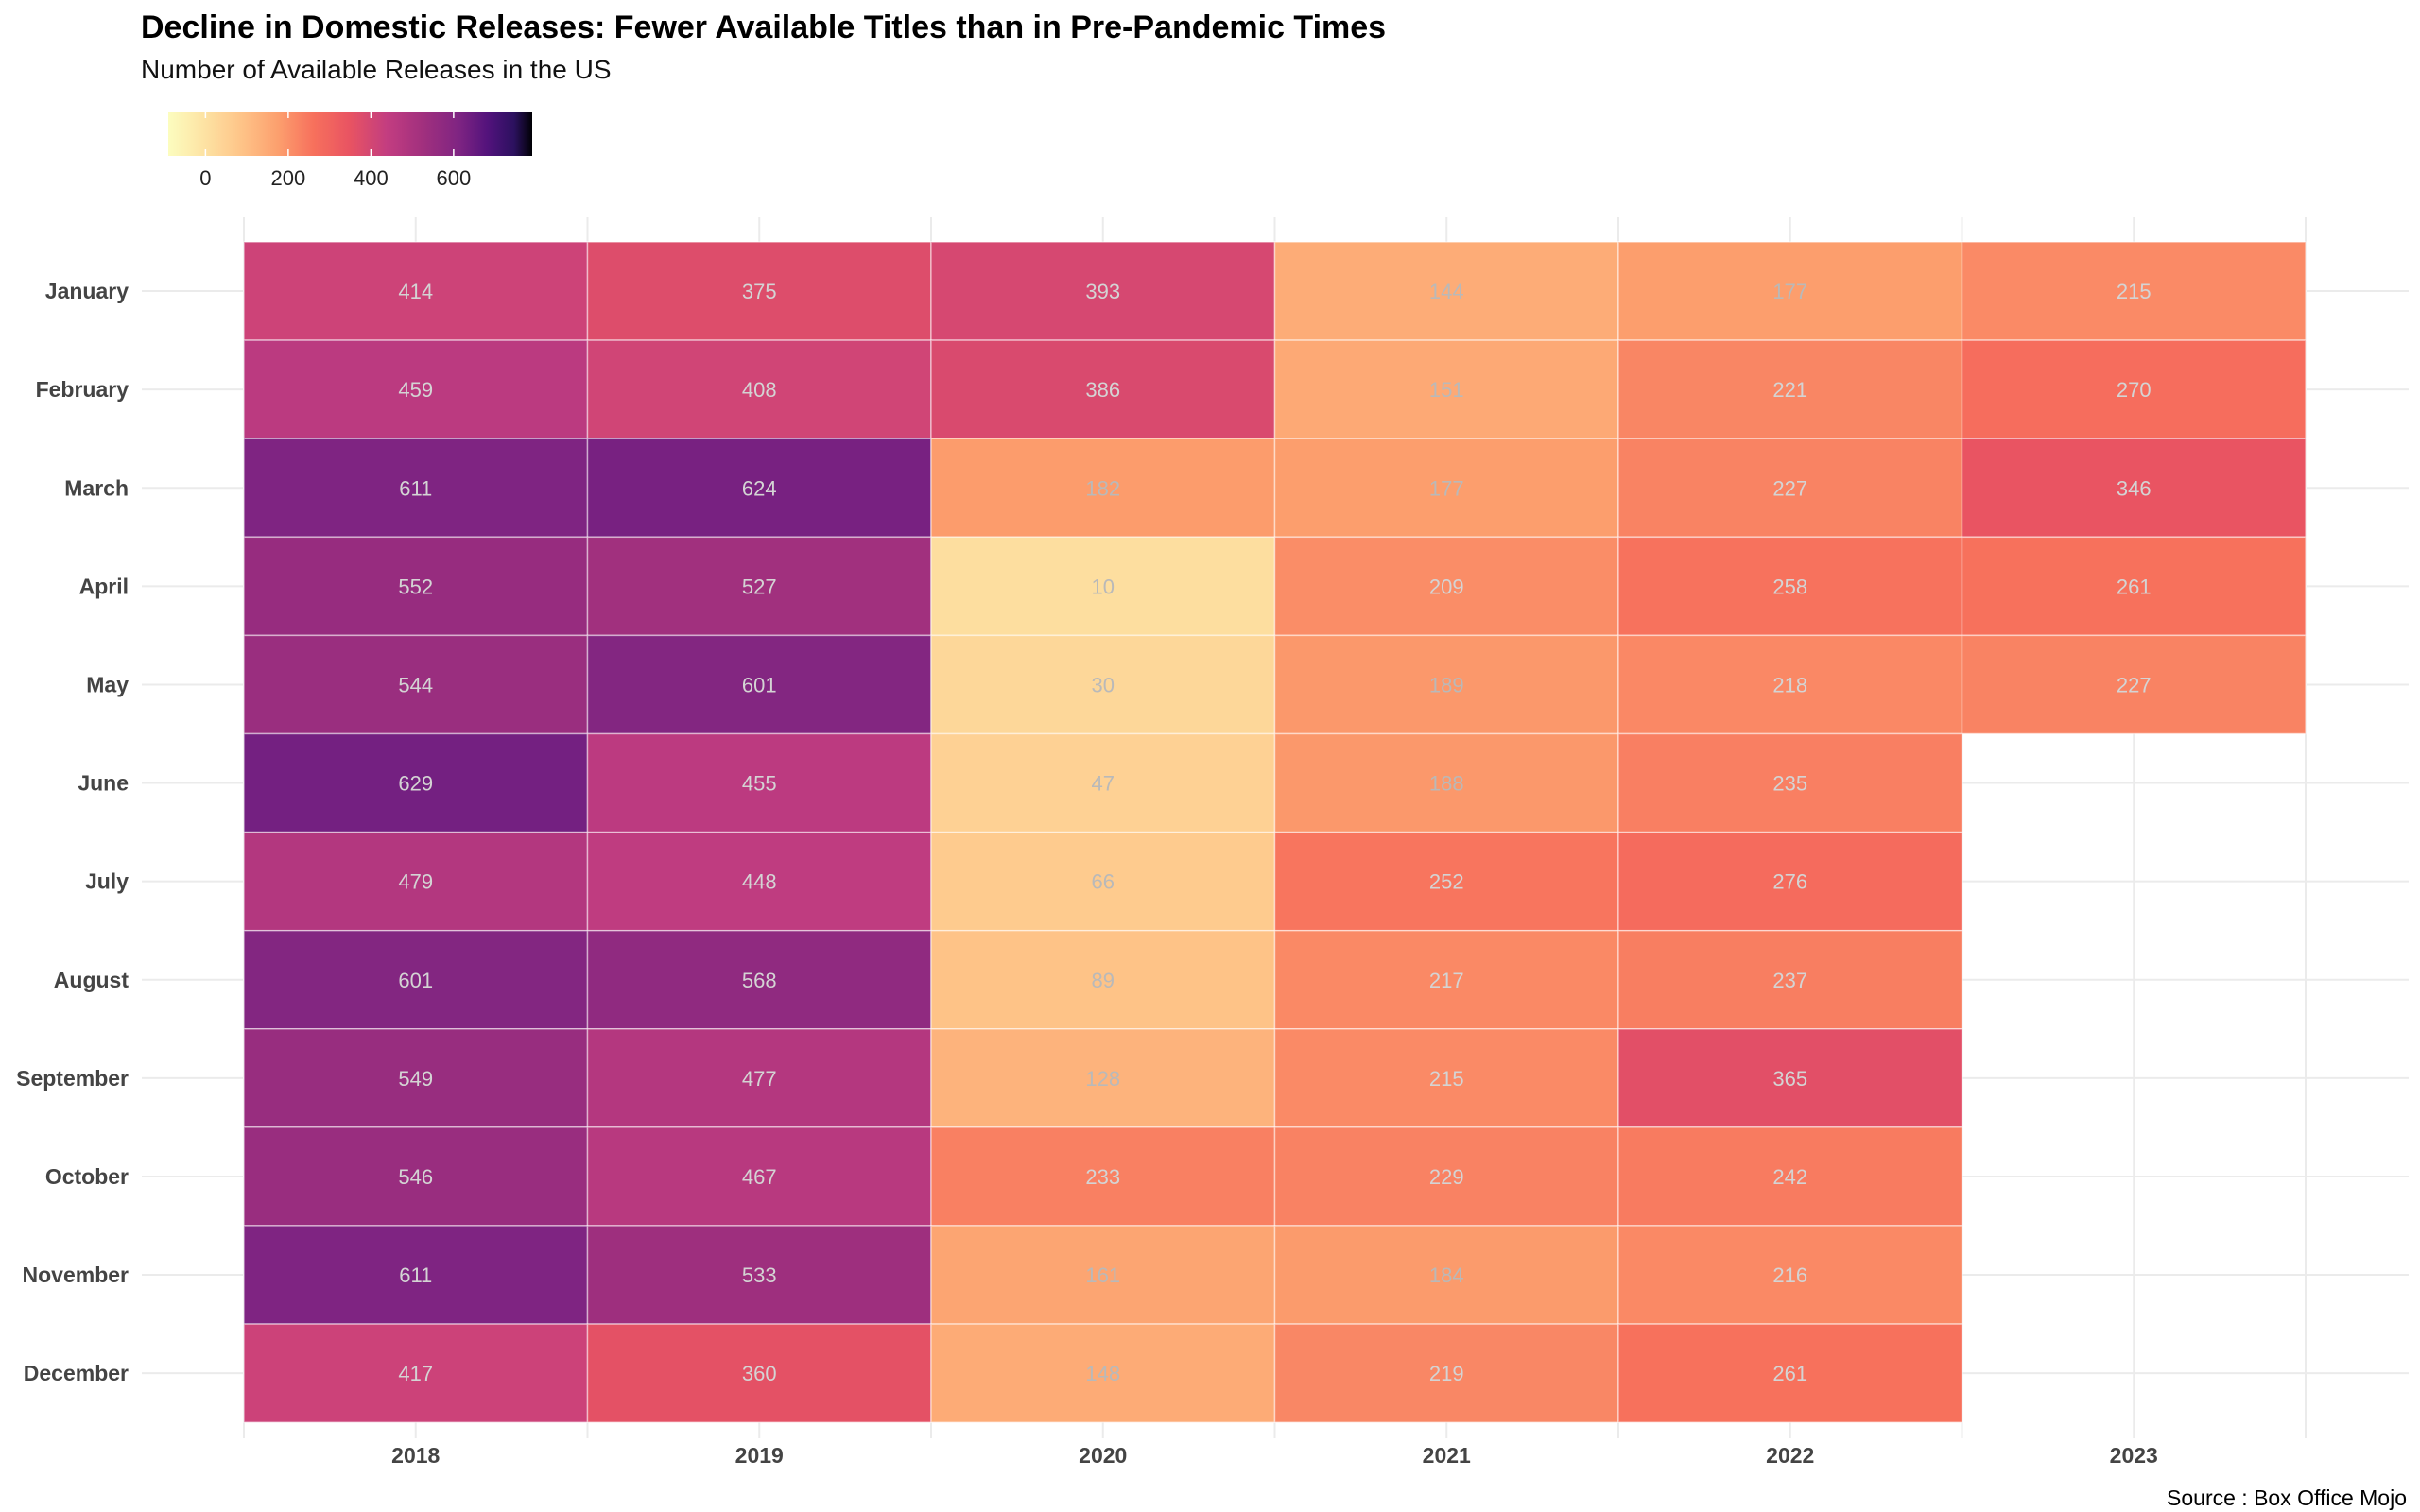 This screenshot has height=1512, width=2420. I want to click on cell-value-label: 10, so click(1103, 586).